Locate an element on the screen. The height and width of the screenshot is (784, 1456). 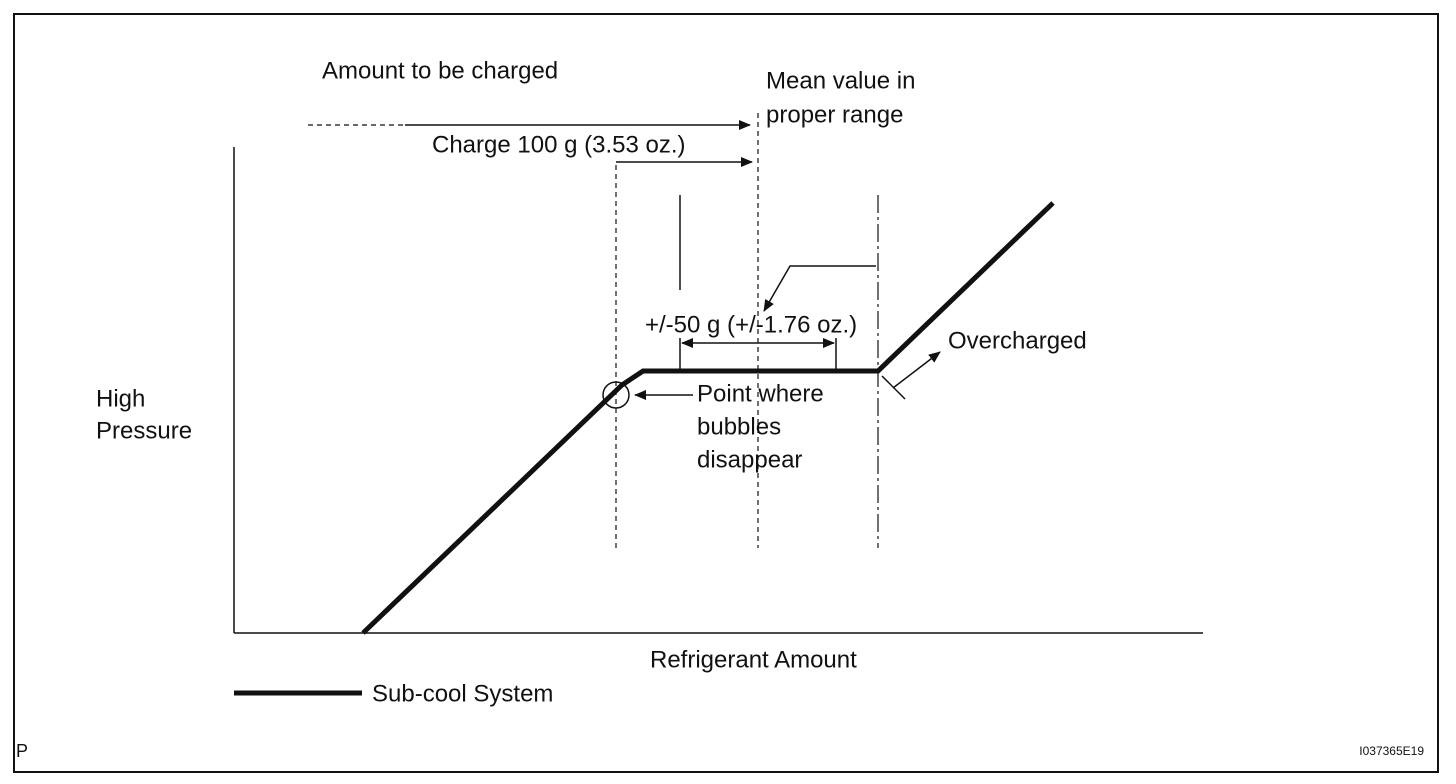
label: Mean value in is located at coordinates (840, 80).